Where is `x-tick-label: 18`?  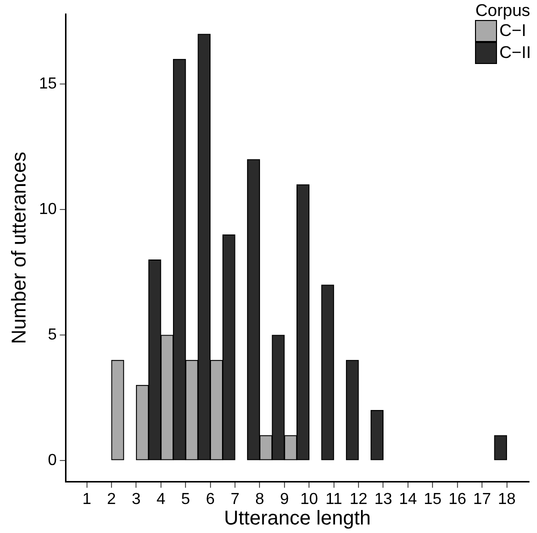 x-tick-label: 18 is located at coordinates (507, 499).